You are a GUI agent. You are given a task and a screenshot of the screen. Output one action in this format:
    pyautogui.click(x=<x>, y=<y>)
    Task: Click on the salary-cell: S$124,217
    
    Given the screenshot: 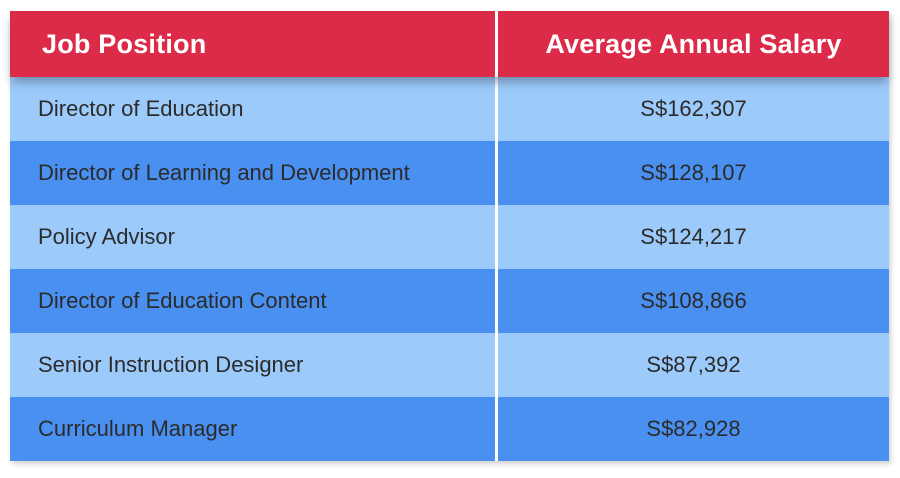 What is the action you would take?
    pyautogui.click(x=693, y=237)
    